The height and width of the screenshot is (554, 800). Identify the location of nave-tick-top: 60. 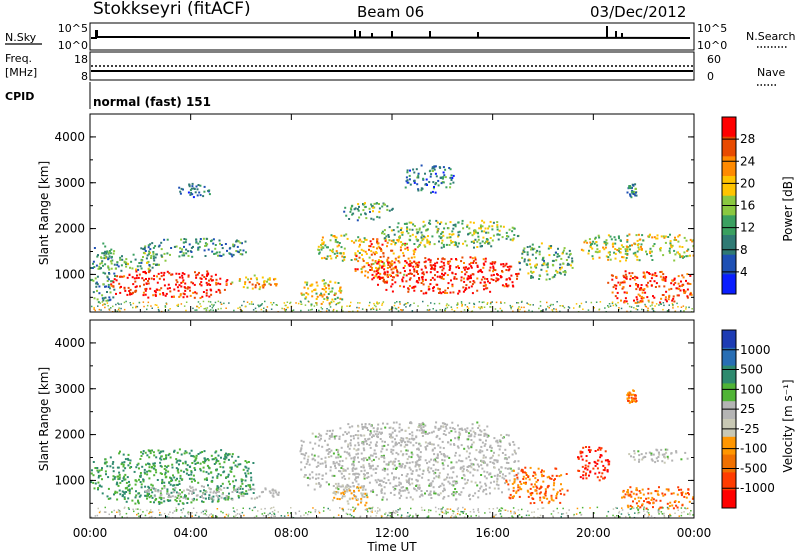
(714, 59).